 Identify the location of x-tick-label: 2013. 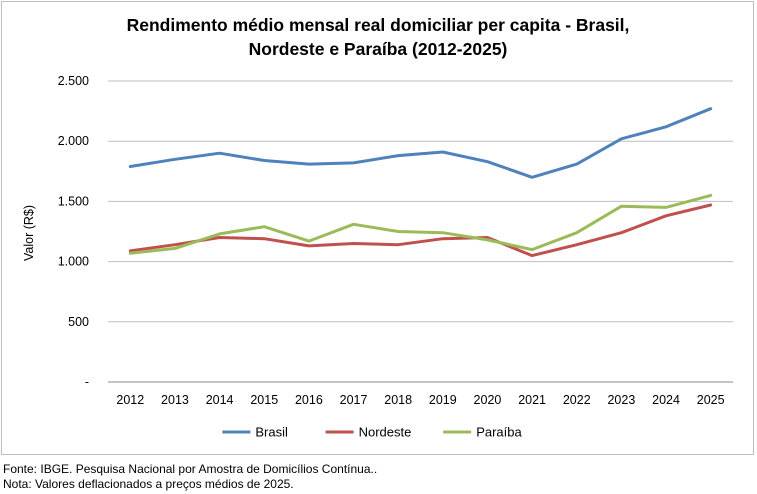
(175, 400).